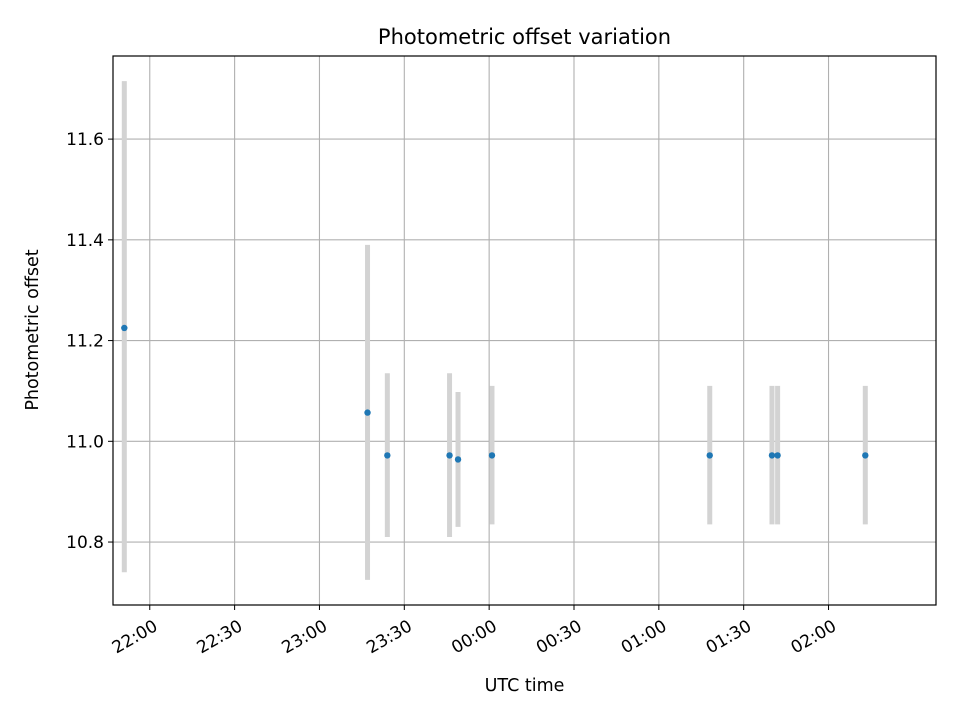  Describe the element at coordinates (389, 637) in the screenshot. I see `x-tick-label: 23:30` at that location.